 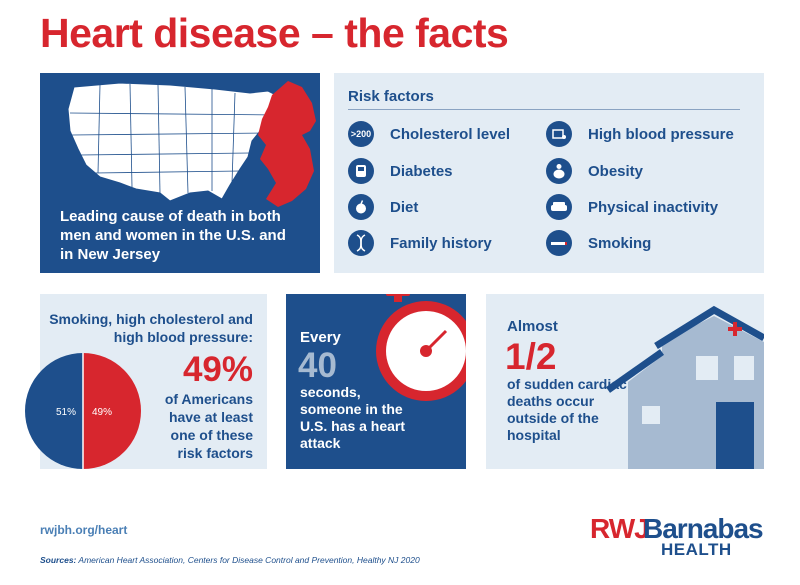 What do you see at coordinates (84, 530) in the screenshot?
I see `website-link: rwjbh.org/heart` at bounding box center [84, 530].